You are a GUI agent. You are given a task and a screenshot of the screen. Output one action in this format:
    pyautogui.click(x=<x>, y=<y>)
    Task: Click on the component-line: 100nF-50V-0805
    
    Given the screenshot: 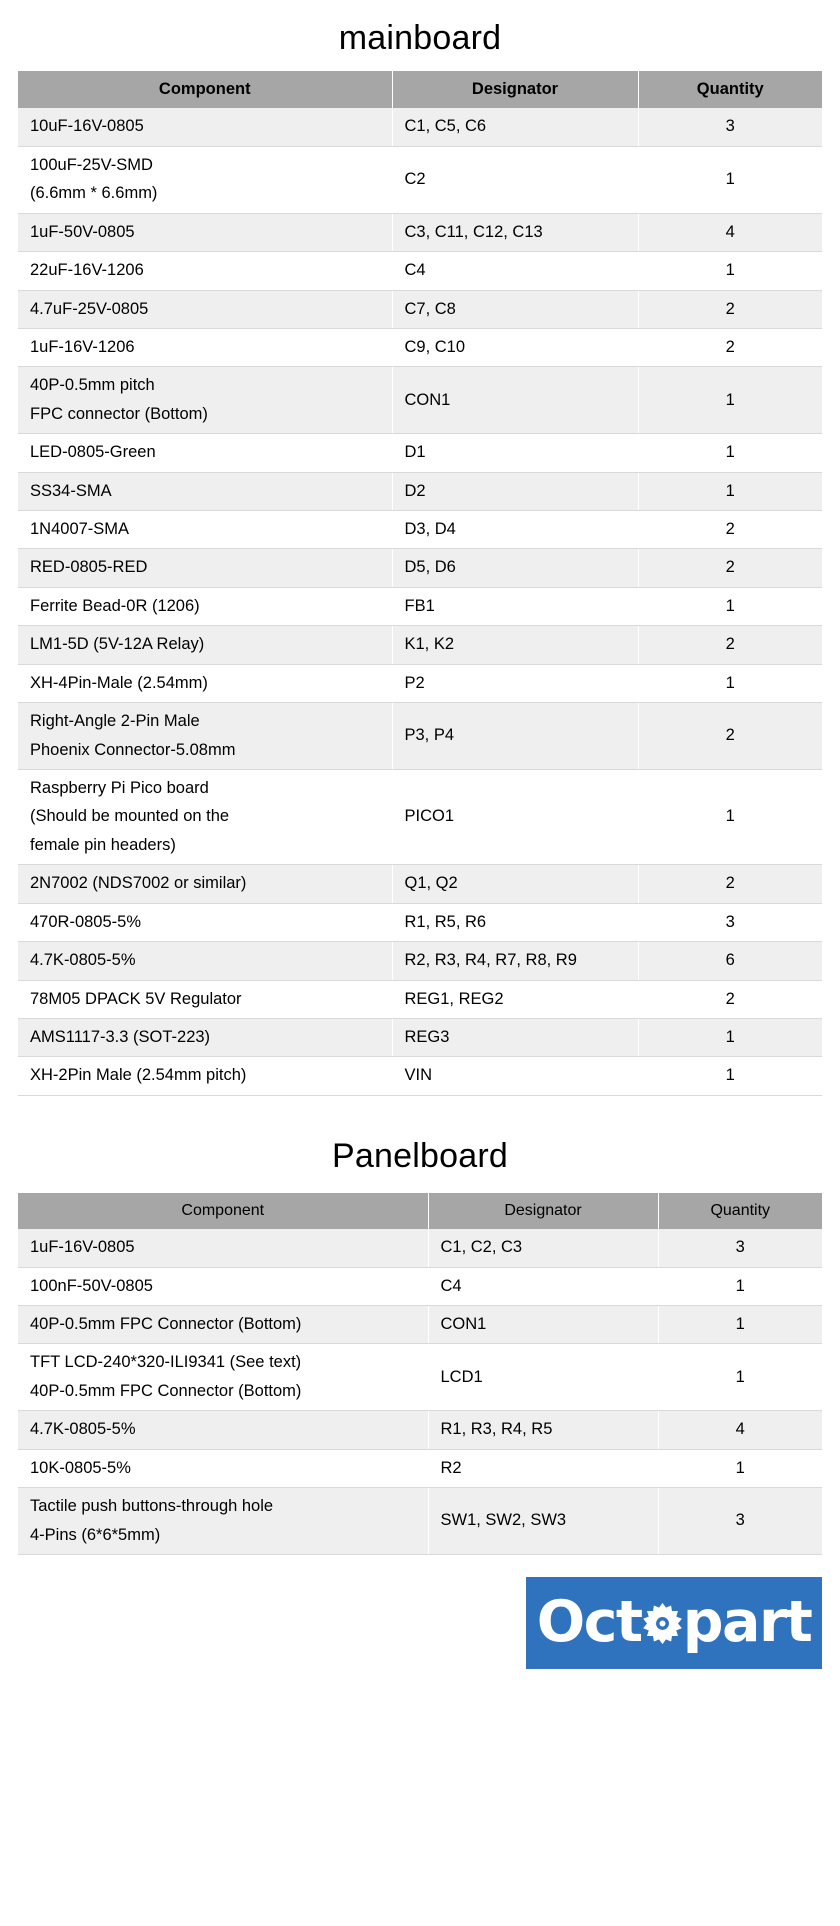 What is the action you would take?
    pyautogui.click(x=91, y=1285)
    